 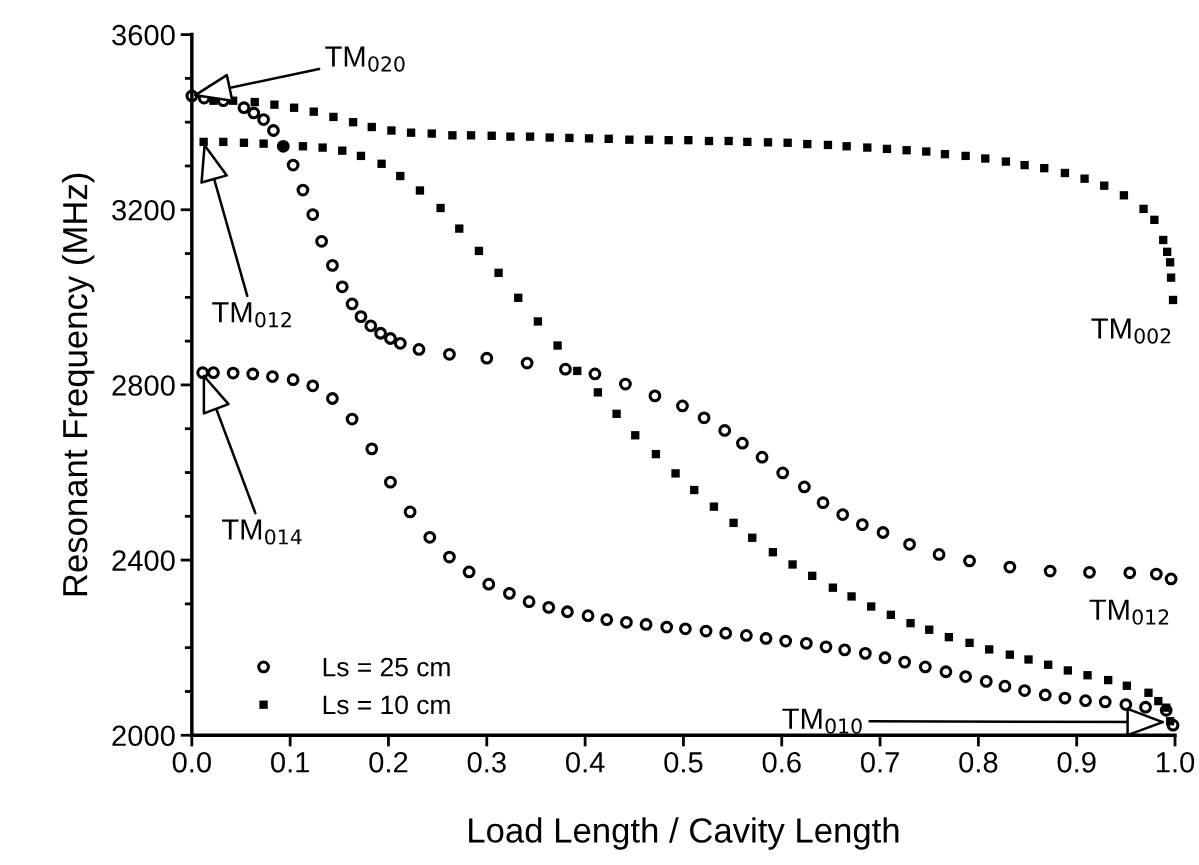 What do you see at coordinates (388, 762) in the screenshot?
I see `x-tick-label: 0.2` at bounding box center [388, 762].